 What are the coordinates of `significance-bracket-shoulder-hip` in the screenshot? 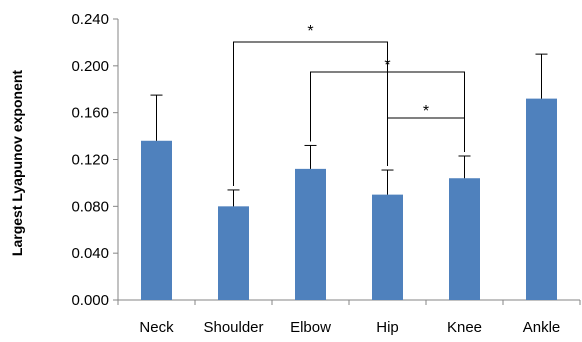 It's located at (310, 113).